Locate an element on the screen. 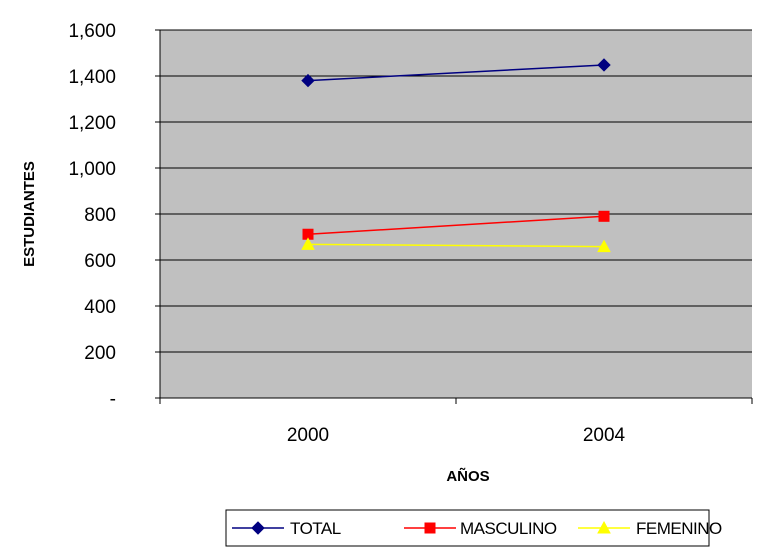 This screenshot has height=555, width=765. series-line-femenino is located at coordinates (456, 245).